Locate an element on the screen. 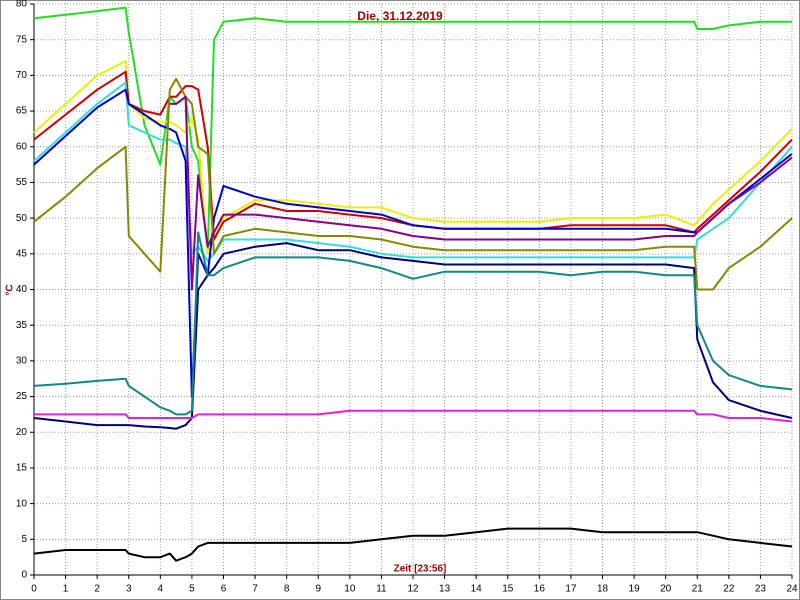 The image size is (800, 600). x-tick-label: 2 is located at coordinates (97, 589).